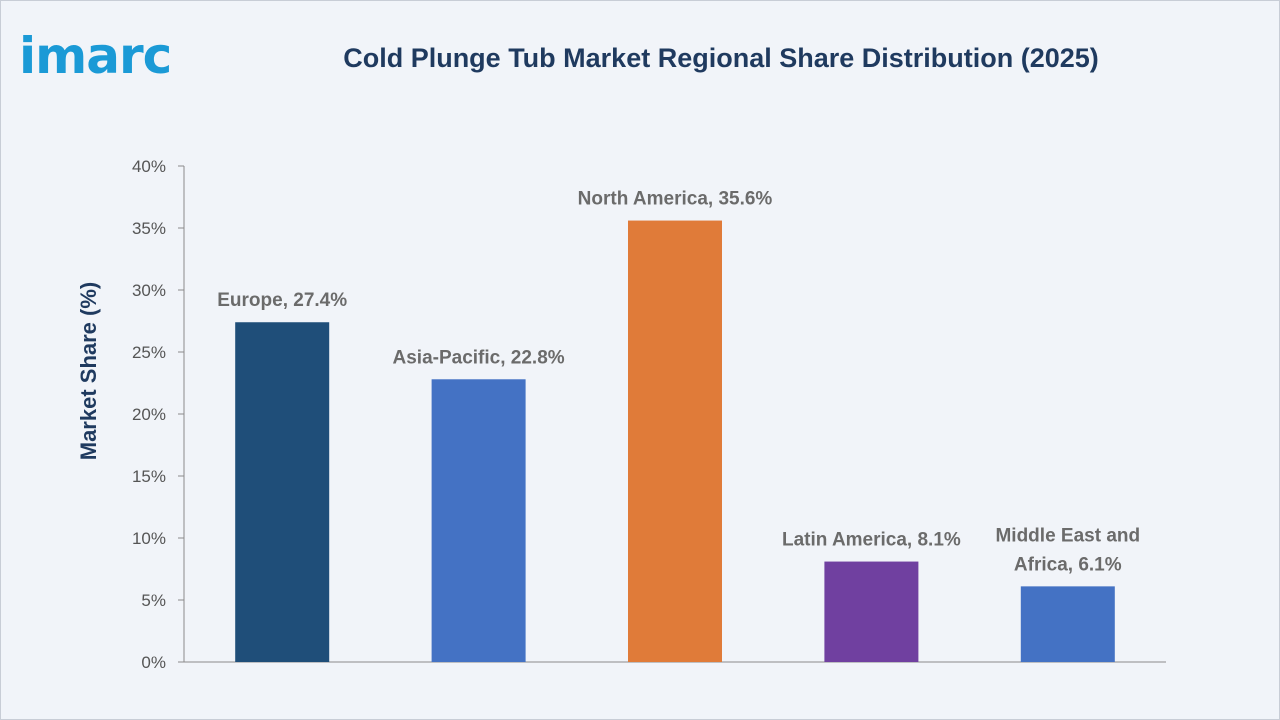  I want to click on y-tick-label: 10%, so click(149, 538).